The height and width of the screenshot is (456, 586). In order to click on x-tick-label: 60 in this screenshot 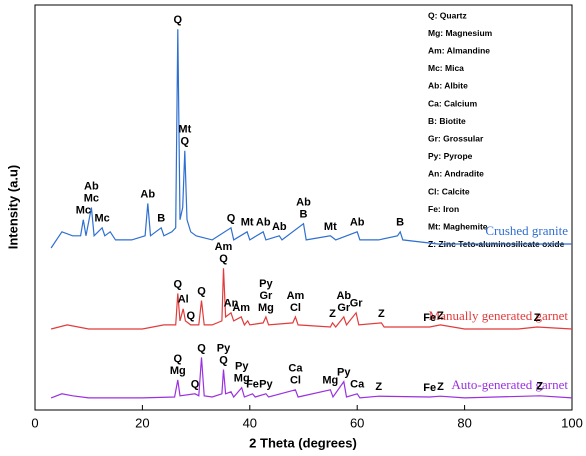, I will do `click(357, 422)`.